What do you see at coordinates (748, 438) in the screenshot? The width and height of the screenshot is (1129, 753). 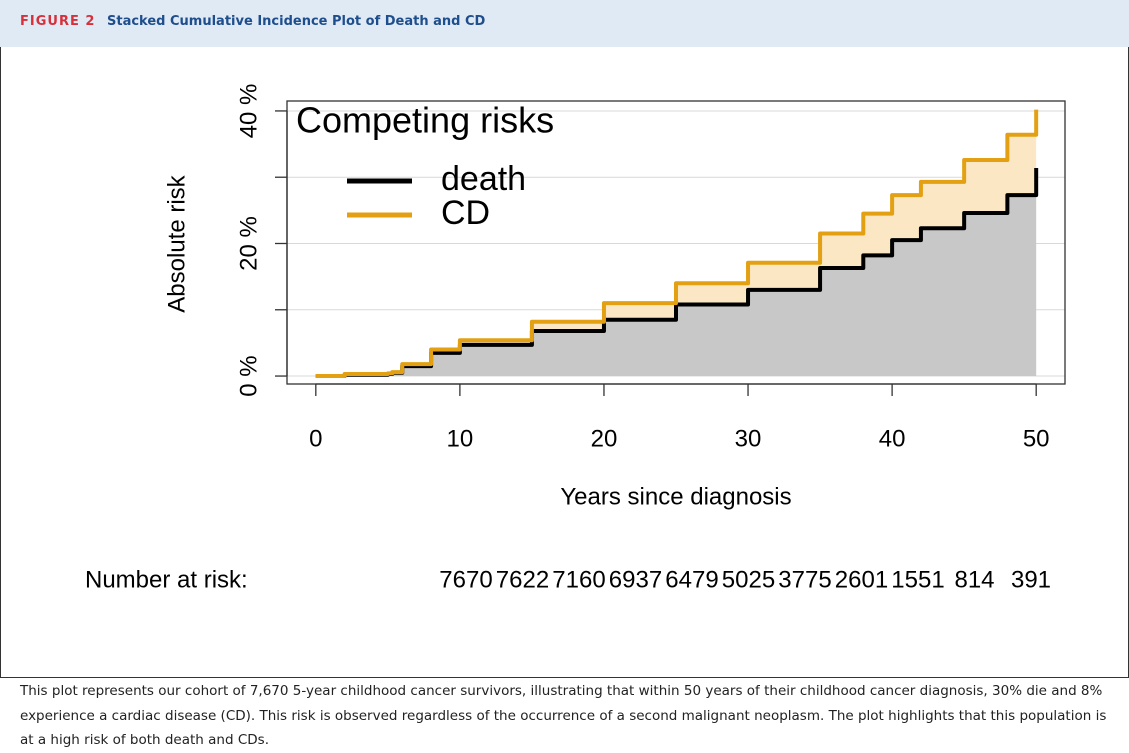 I see `x-tick-label: 30` at bounding box center [748, 438].